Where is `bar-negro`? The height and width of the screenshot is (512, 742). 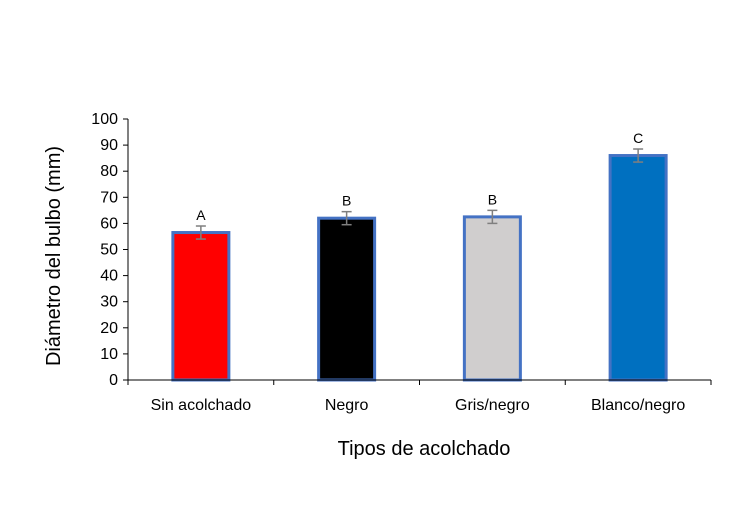
bar-negro is located at coordinates (347, 299).